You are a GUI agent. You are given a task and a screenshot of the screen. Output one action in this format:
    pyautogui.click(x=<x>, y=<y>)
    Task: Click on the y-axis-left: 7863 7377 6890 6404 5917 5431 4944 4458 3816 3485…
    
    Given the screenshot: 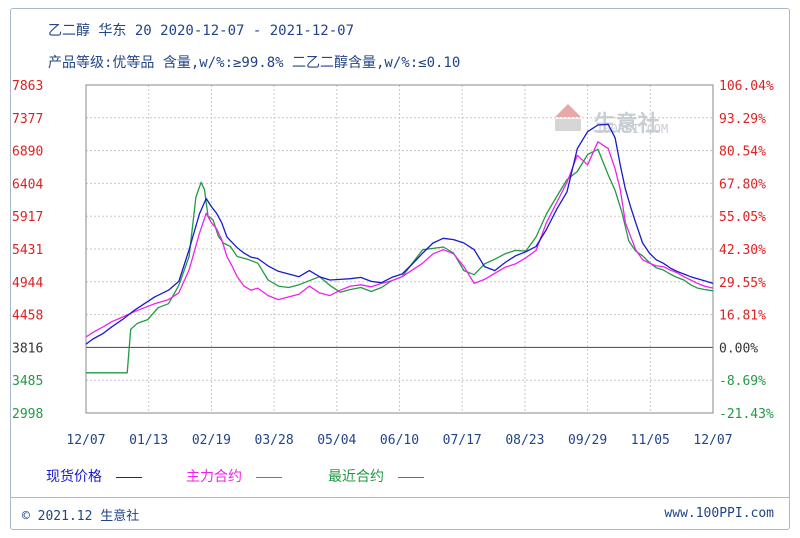 What is the action you would take?
    pyautogui.click(x=27, y=250)
    